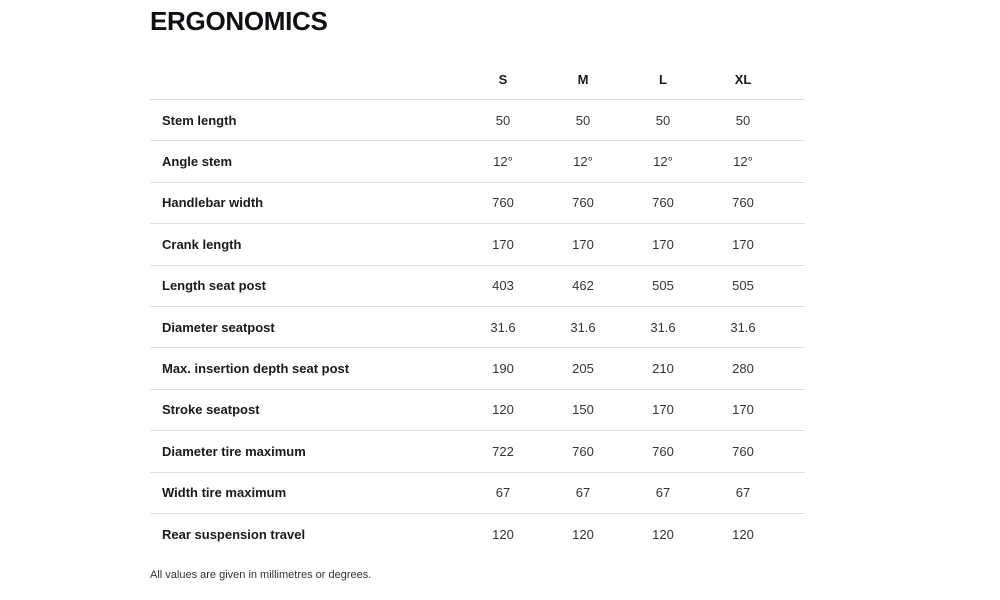  I want to click on size-column-header-s: S, so click(503, 79).